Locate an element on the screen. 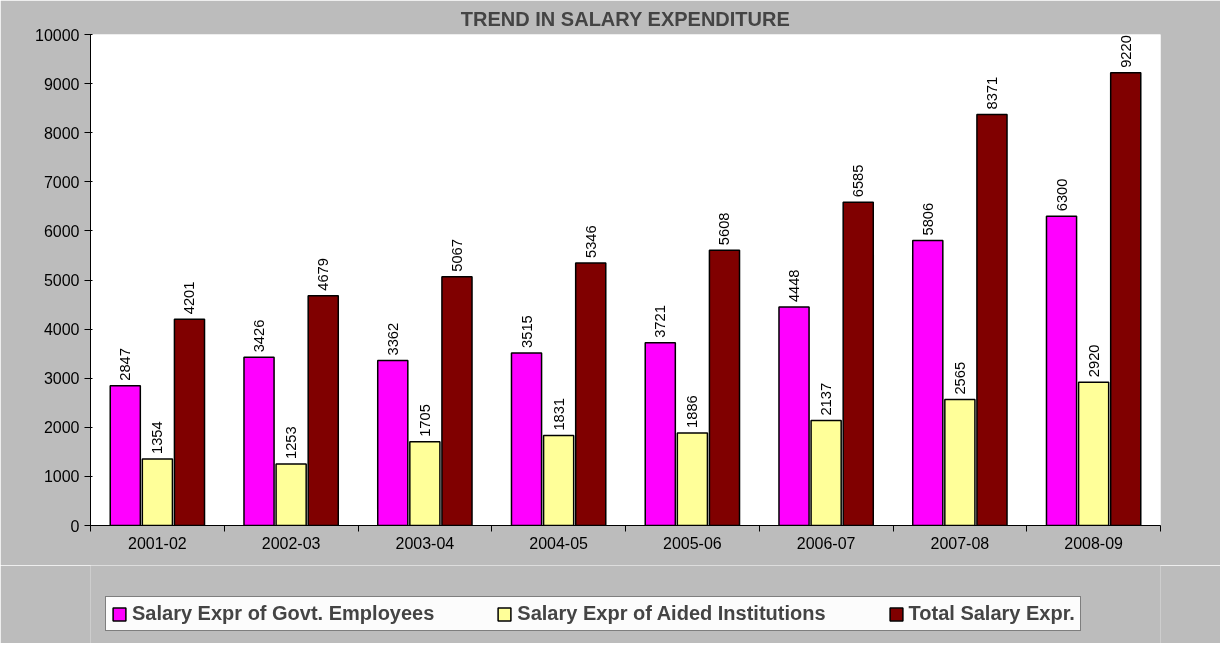  data-label: 4448 is located at coordinates (794, 286).